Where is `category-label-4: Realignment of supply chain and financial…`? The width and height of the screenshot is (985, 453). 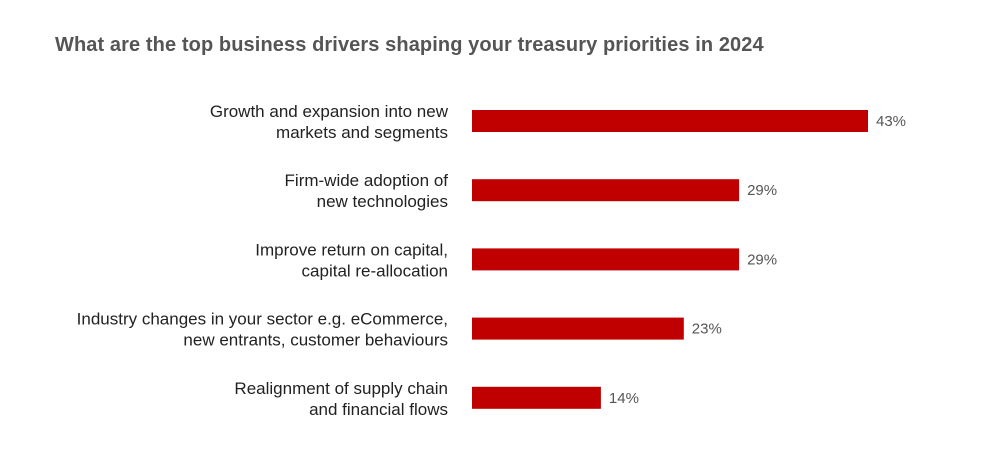 category-label-4: Realignment of supply chain and financial… is located at coordinates (341, 399).